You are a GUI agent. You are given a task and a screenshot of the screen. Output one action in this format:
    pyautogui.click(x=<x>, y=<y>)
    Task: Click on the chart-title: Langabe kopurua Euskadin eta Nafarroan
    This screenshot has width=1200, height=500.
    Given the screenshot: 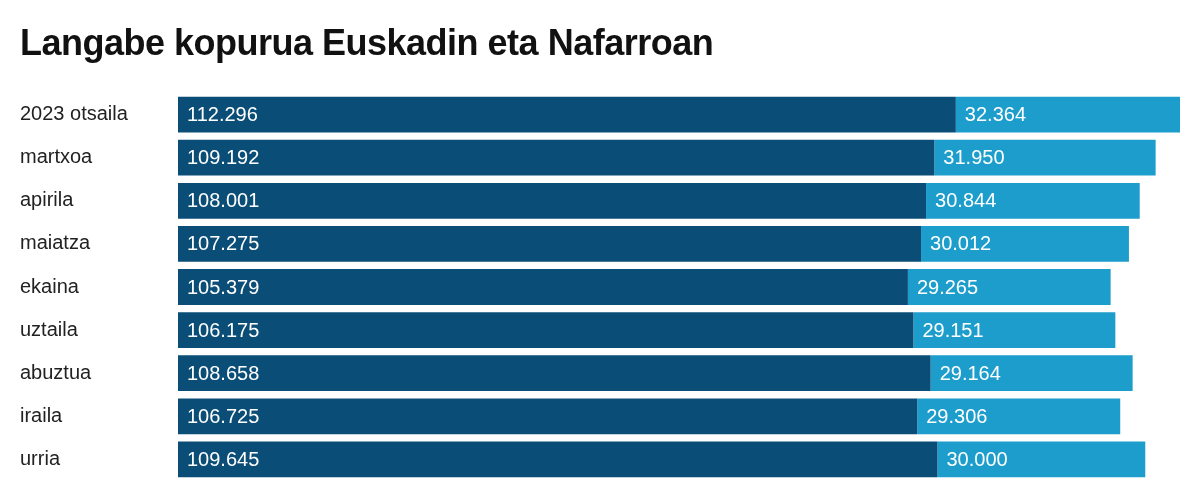 What is the action you would take?
    pyautogui.click(x=367, y=43)
    